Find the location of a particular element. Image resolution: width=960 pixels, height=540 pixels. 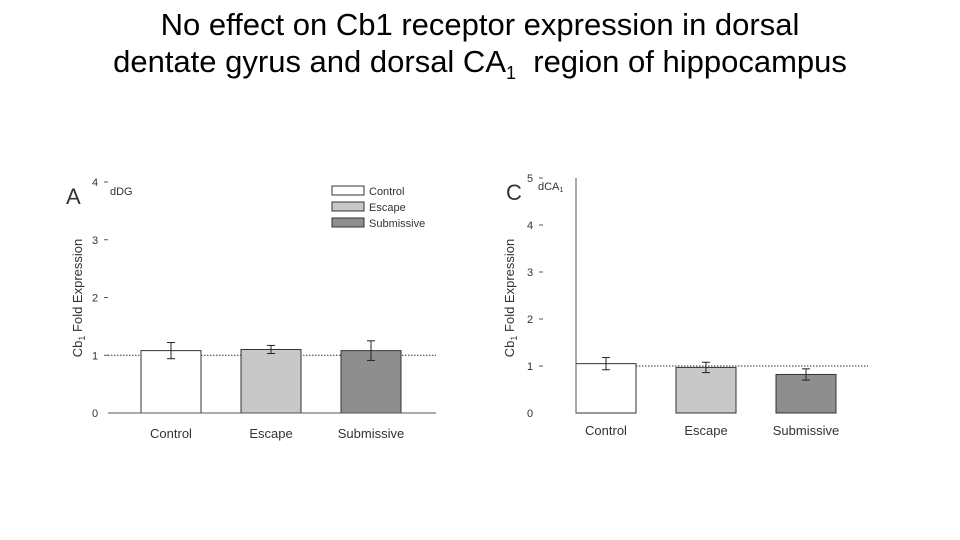

region-label: dDG is located at coordinates (121, 192).